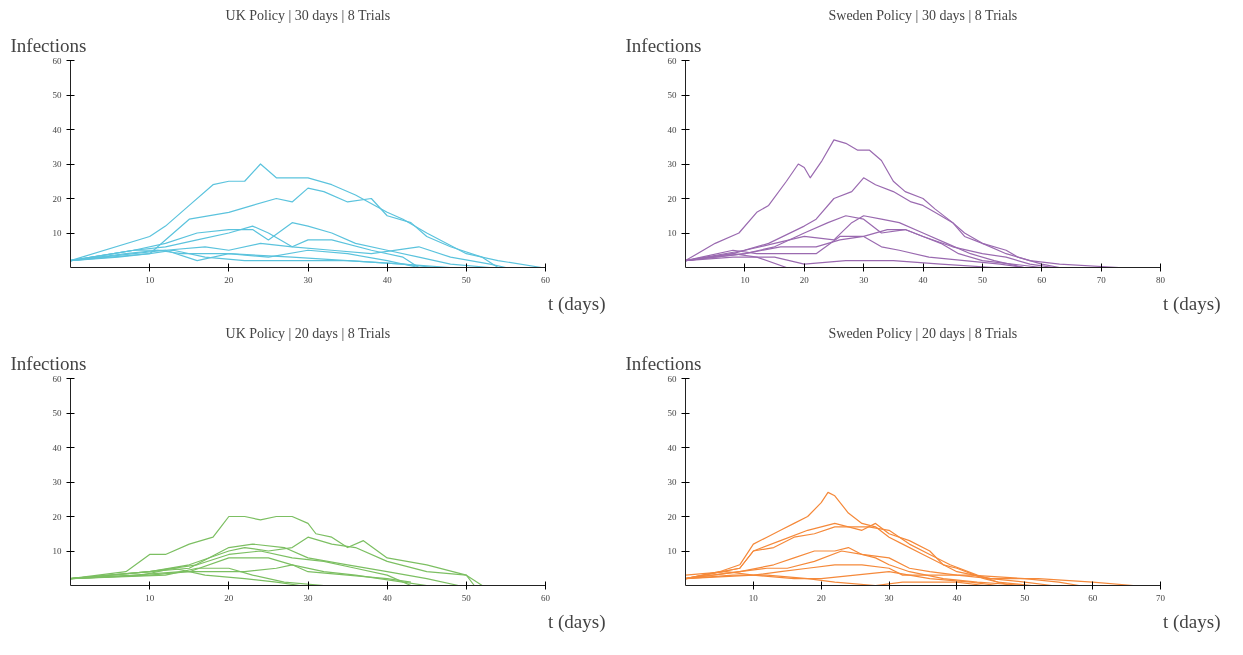 The height and width of the screenshot is (655, 1243). What do you see at coordinates (923, 15) in the screenshot?
I see `chart-title: Sweden Policy | 30 days | 8 Trials` at bounding box center [923, 15].